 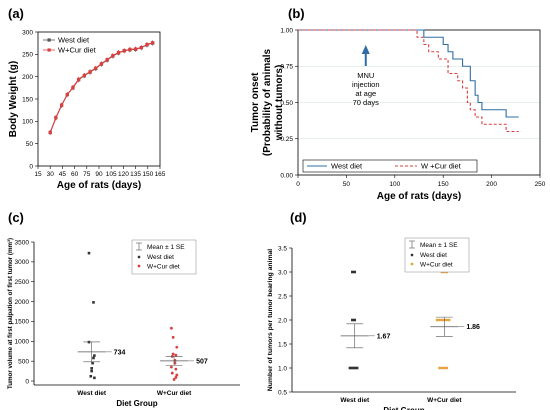 What do you see at coordinates (347, 184) in the screenshot?
I see `x-tick-label: 50` at bounding box center [347, 184].